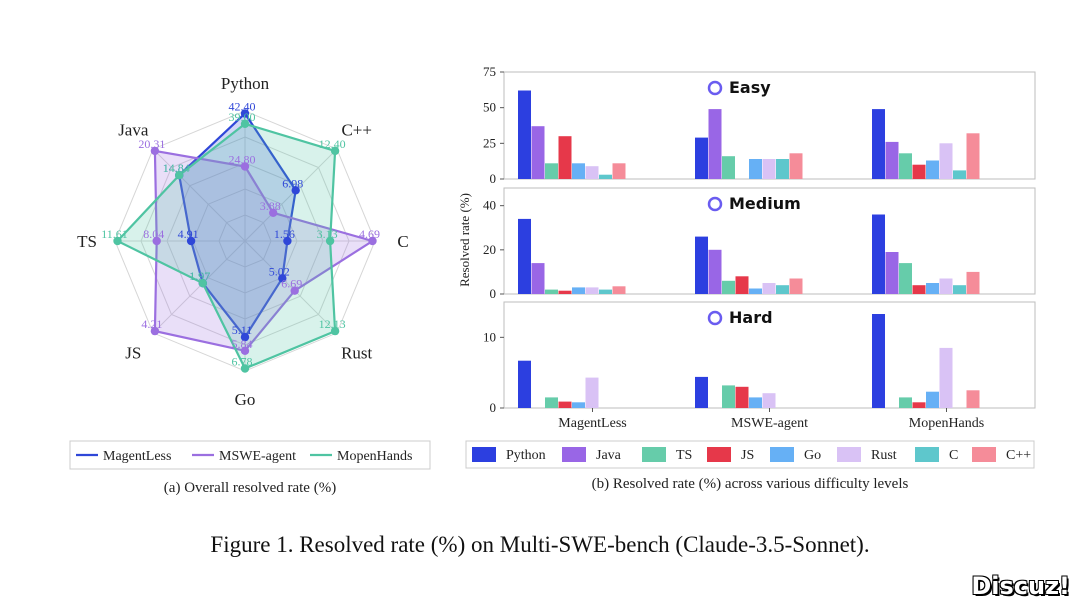 This screenshot has height=608, width=1080. What do you see at coordinates (782, 169) in the screenshot?
I see `bar-mswe-agent-c` at bounding box center [782, 169].